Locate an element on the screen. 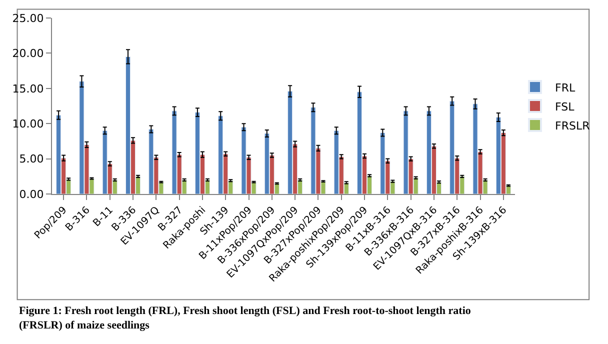 The width and height of the screenshot is (608, 344). legend-label: FRL is located at coordinates (565, 87).